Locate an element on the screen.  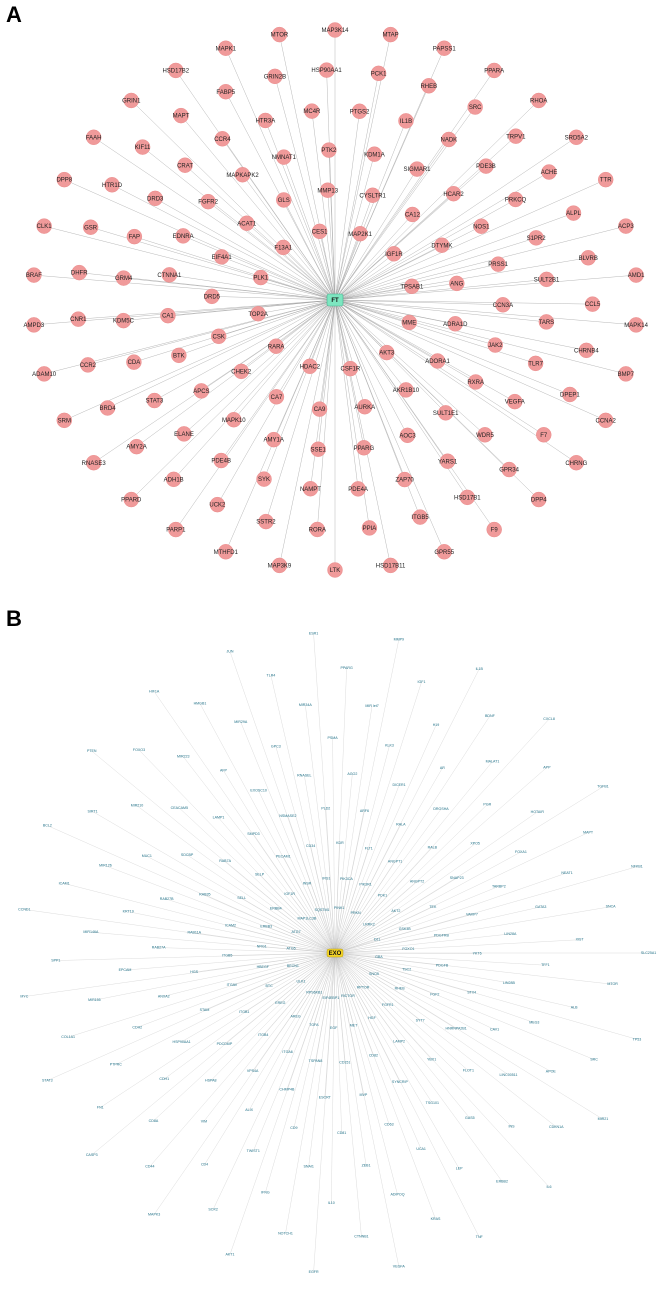
node-a: TOP2A is located at coordinates (258, 314).